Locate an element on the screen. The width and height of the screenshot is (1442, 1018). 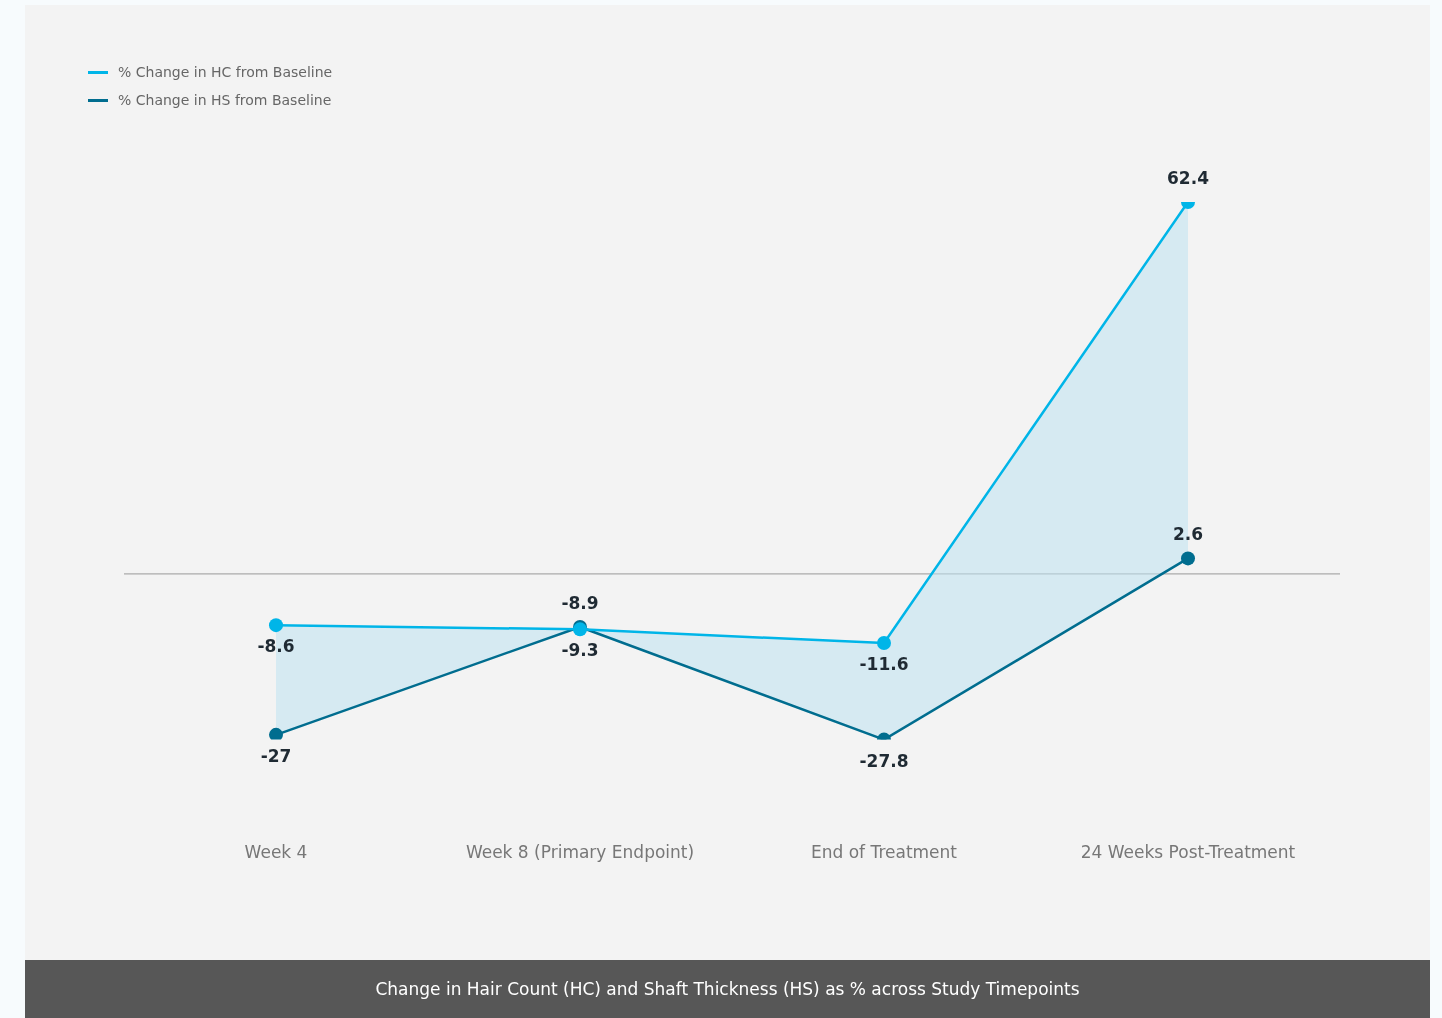
legend-label: % Change in HS from Baseline is located at coordinates (225, 100).